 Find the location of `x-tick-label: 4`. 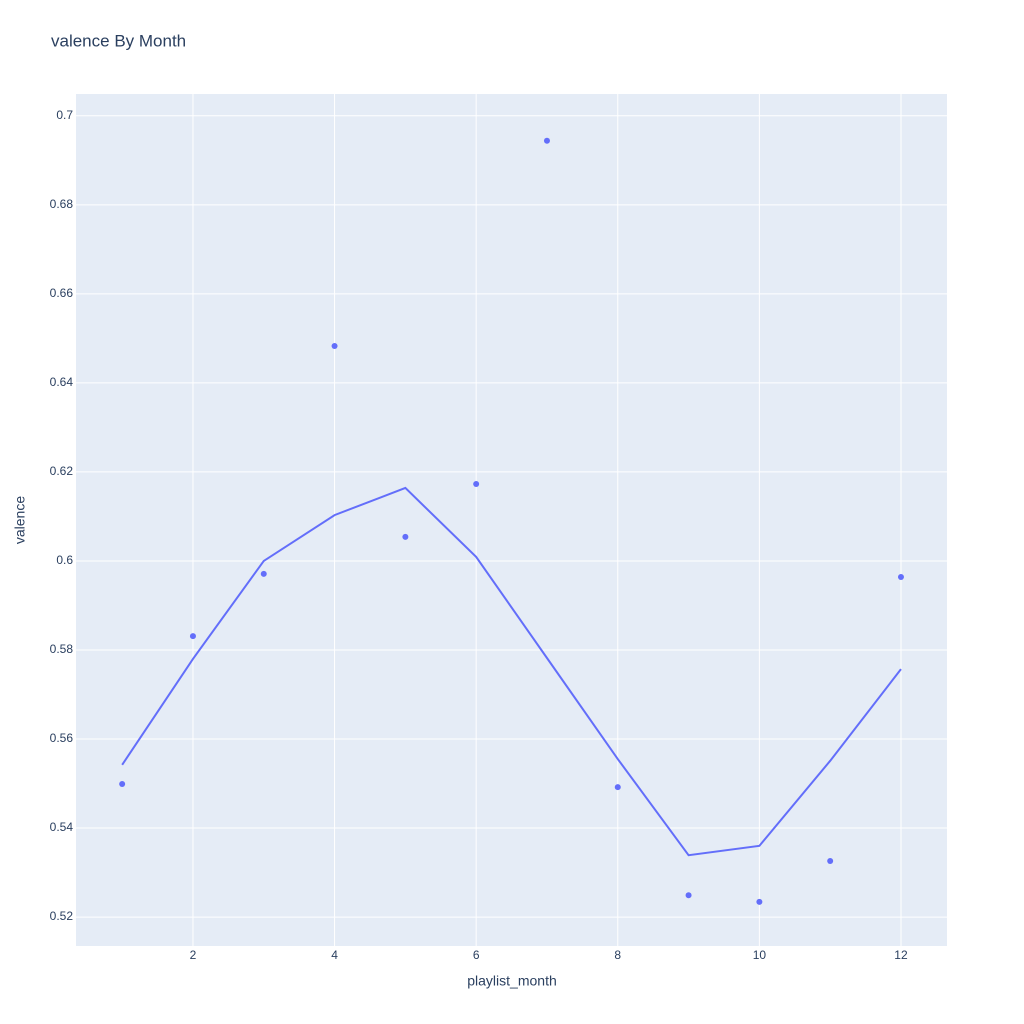

x-tick-label: 4 is located at coordinates (334, 955).